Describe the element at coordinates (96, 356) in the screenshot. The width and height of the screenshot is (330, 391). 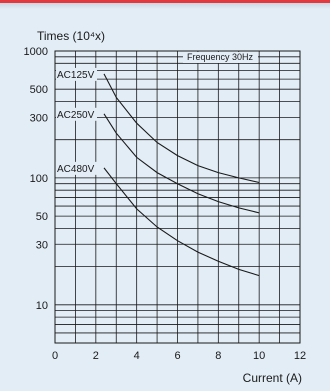
I see `x-tick-label: 2` at that location.